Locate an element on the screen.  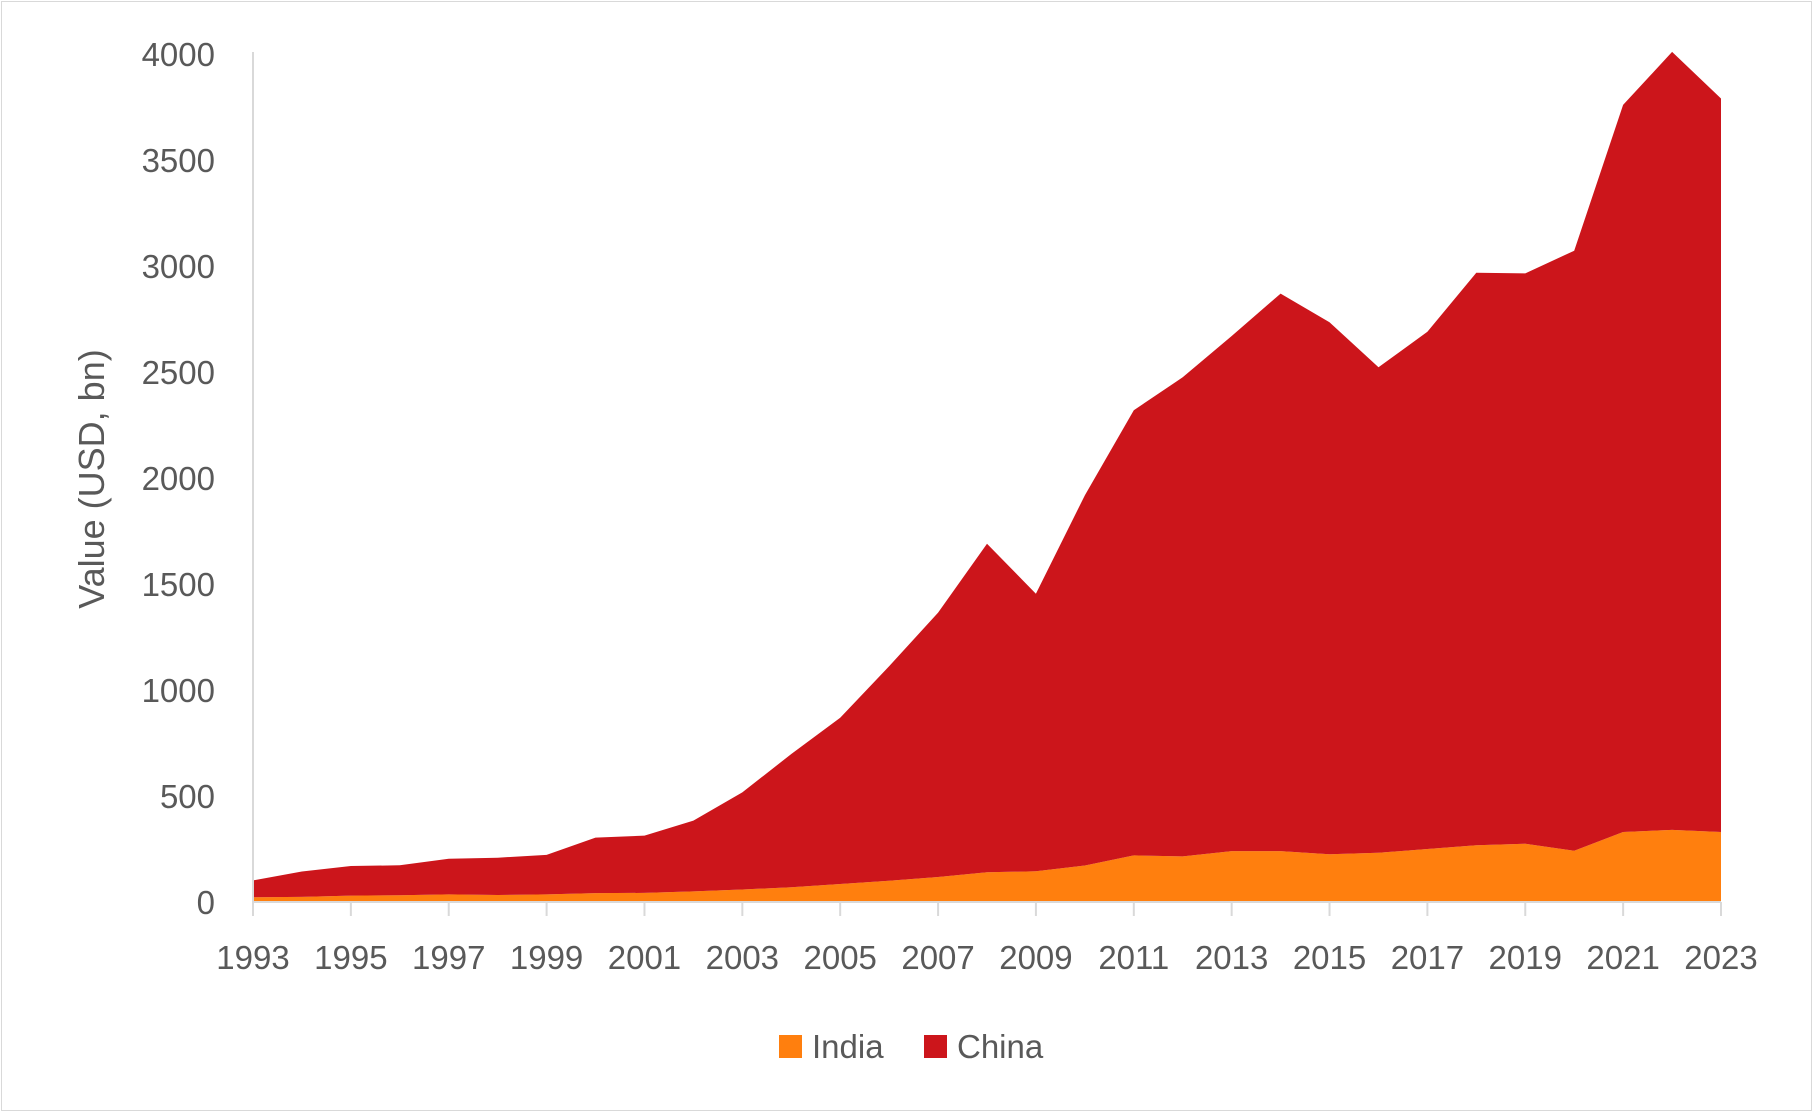
x-tick-label: 1995 is located at coordinates (350, 957).